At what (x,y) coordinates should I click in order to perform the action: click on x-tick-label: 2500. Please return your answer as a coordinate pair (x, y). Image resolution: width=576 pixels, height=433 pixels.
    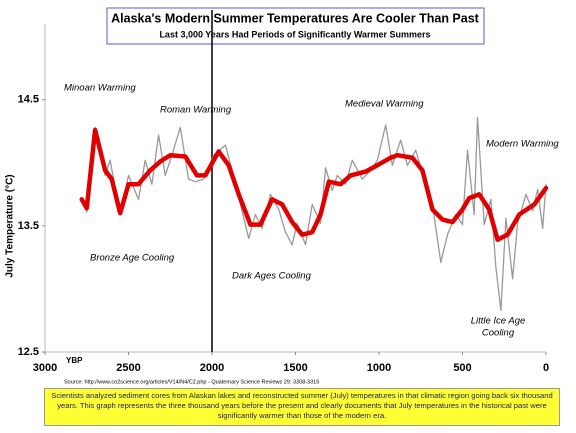
    Looking at the image, I should click on (128, 368).